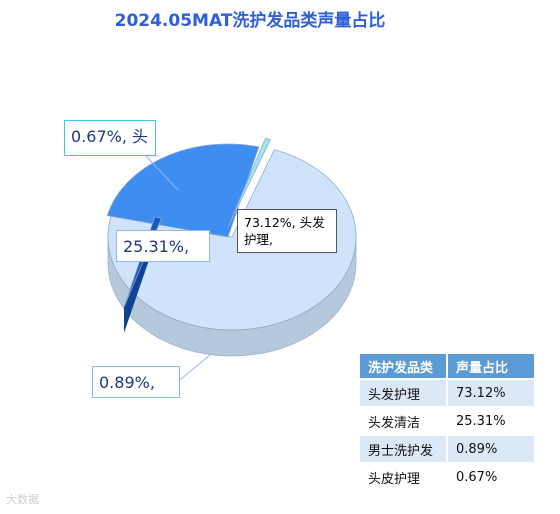 The width and height of the screenshot is (560, 514). Describe the element at coordinates (404, 477) in the screenshot. I see `table-cell-category: 头皮护理` at that location.